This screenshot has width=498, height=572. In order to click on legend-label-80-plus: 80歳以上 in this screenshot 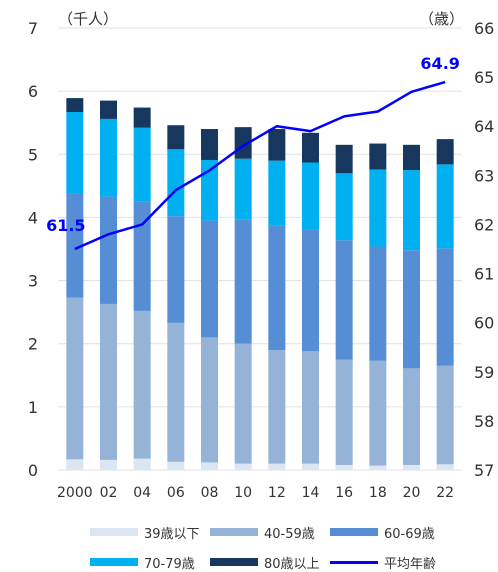, I will do `click(292, 564)`.